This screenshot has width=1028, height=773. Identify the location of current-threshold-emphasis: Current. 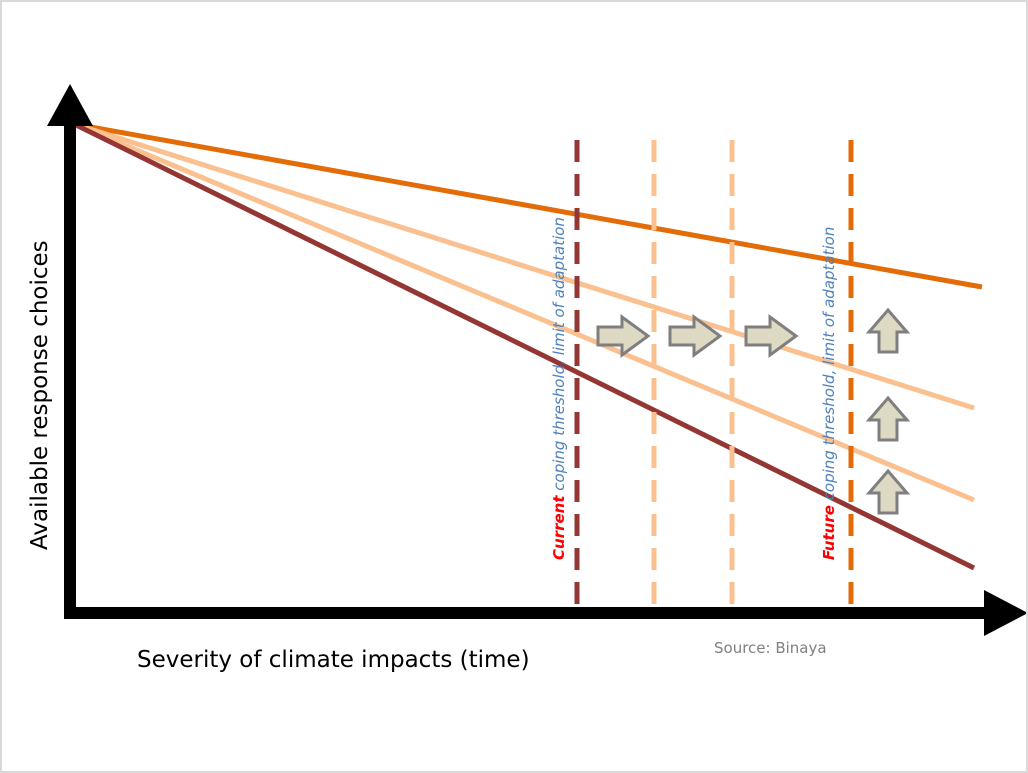
(559, 527).